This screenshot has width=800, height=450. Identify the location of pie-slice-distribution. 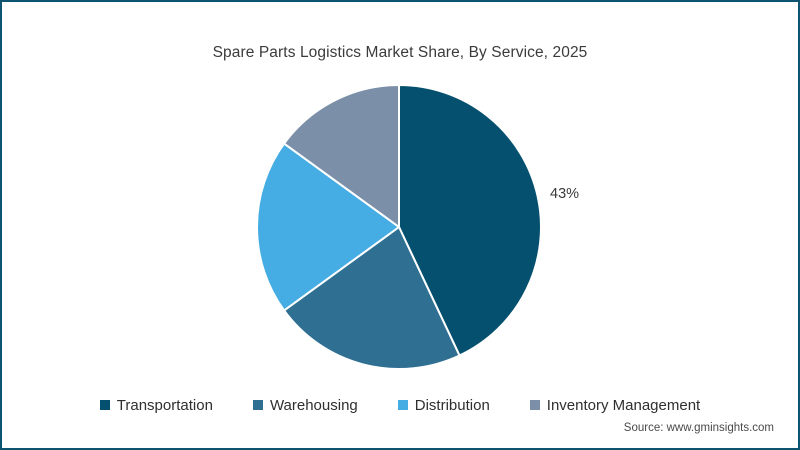
(328, 227).